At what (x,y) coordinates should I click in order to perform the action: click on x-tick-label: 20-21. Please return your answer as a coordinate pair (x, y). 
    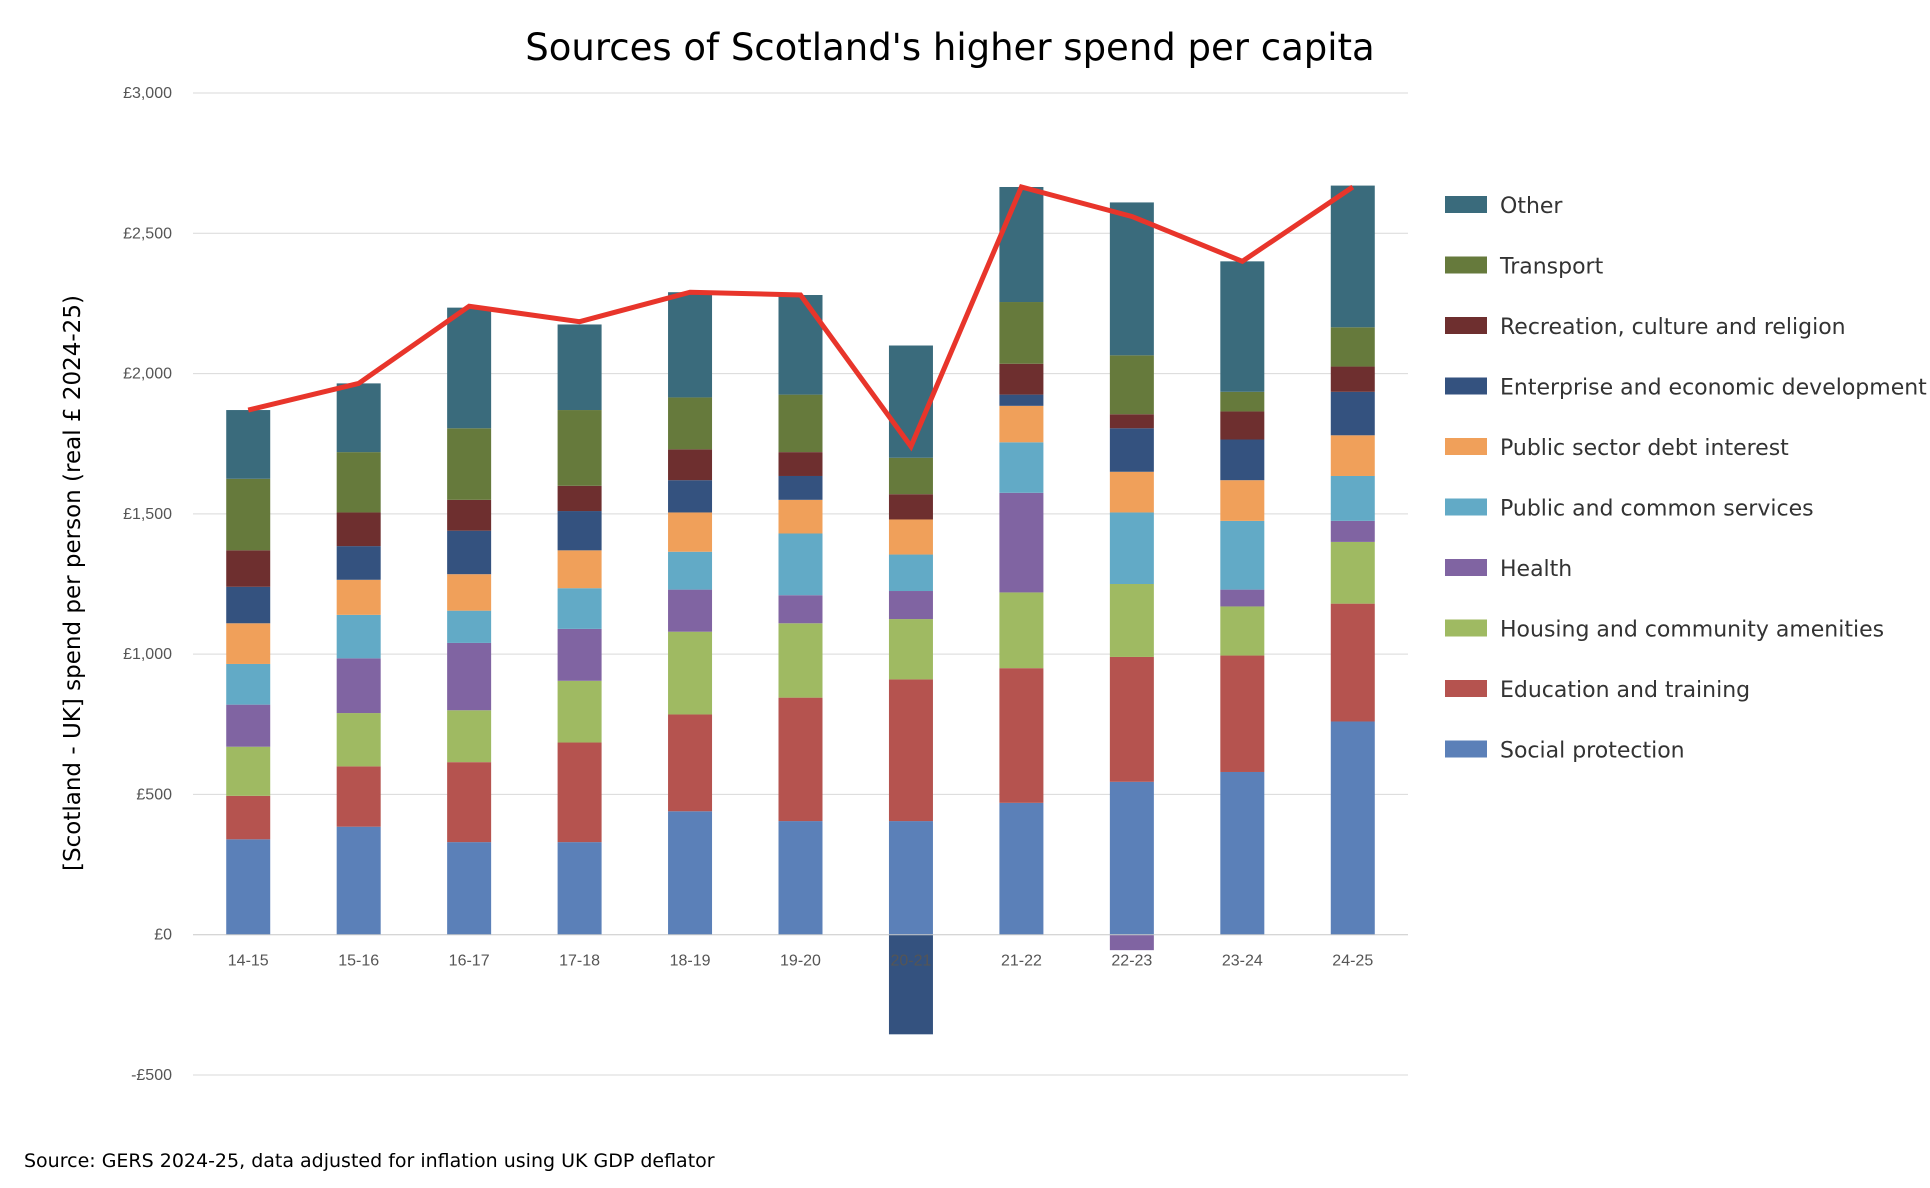
    Looking at the image, I should click on (910, 961).